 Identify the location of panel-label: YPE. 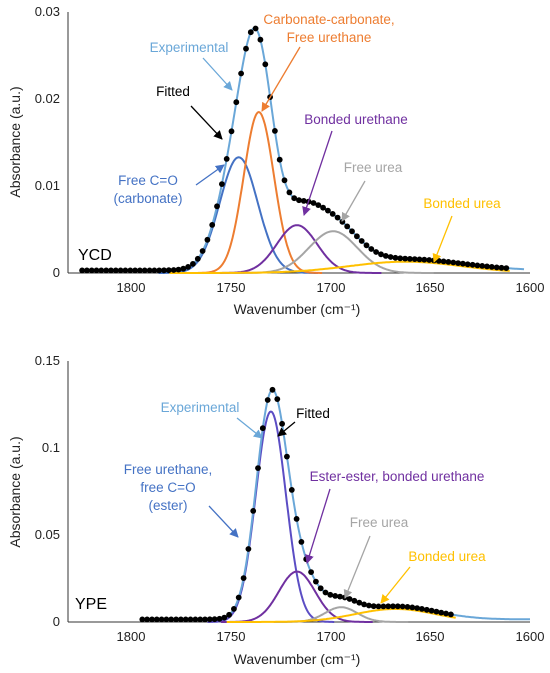
(91, 604).